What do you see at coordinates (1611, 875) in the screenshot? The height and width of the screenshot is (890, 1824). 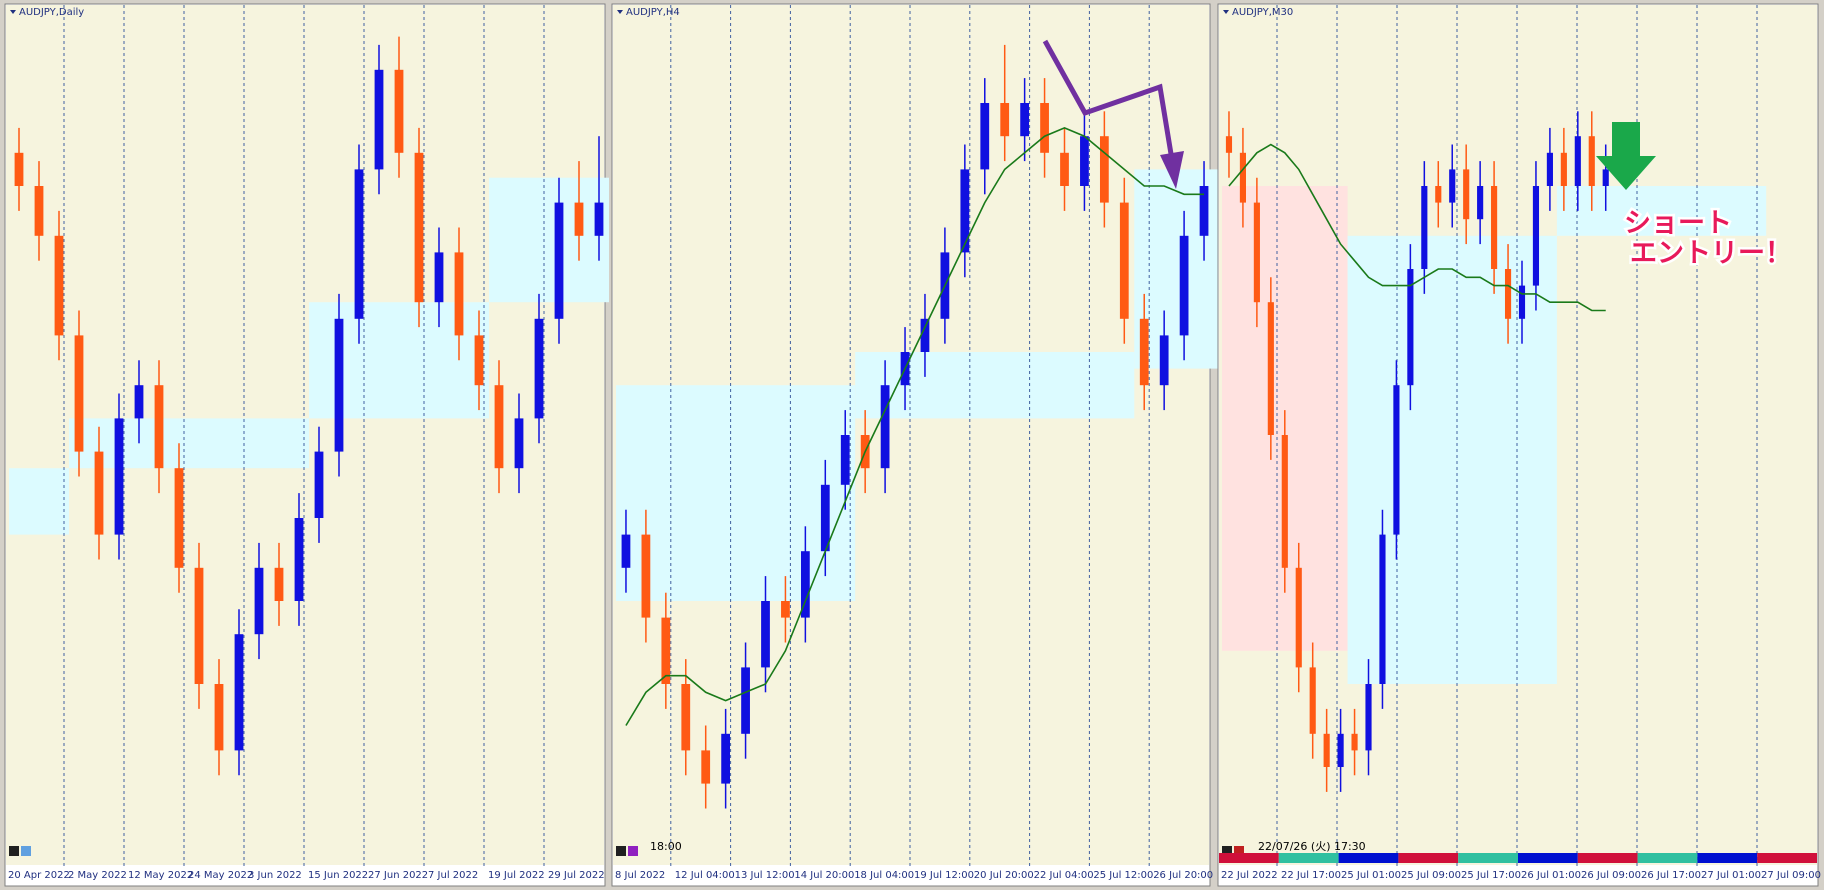 I see `x-tick-label: 26 Jul 09:00` at bounding box center [1611, 875].